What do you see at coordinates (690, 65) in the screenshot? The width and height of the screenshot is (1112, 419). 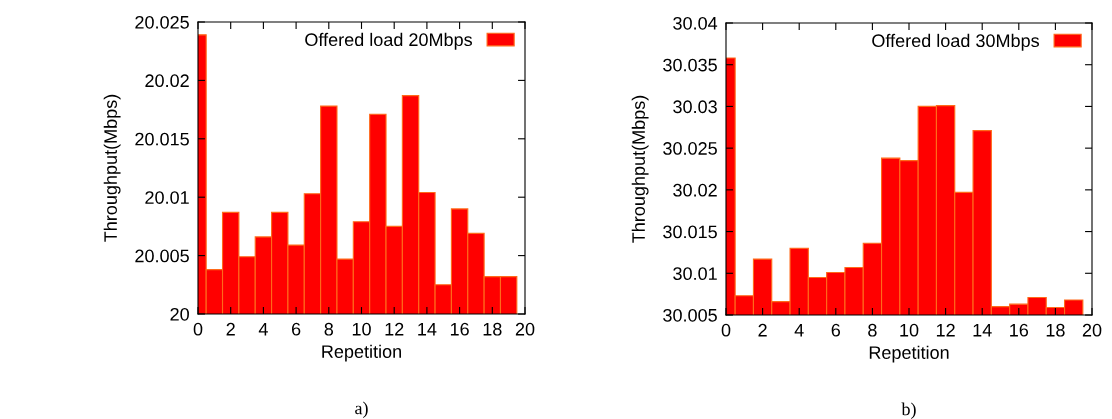 I see `y-tick-label: 30.035` at bounding box center [690, 65].